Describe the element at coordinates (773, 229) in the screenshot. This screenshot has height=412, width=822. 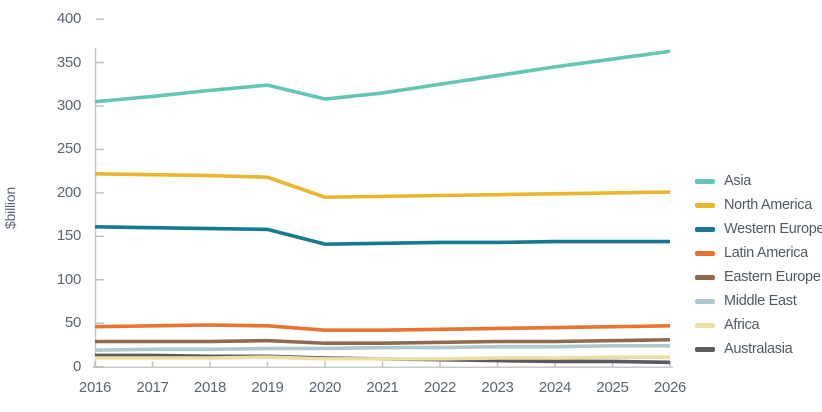
I see `legend-label: Western Europe` at that location.